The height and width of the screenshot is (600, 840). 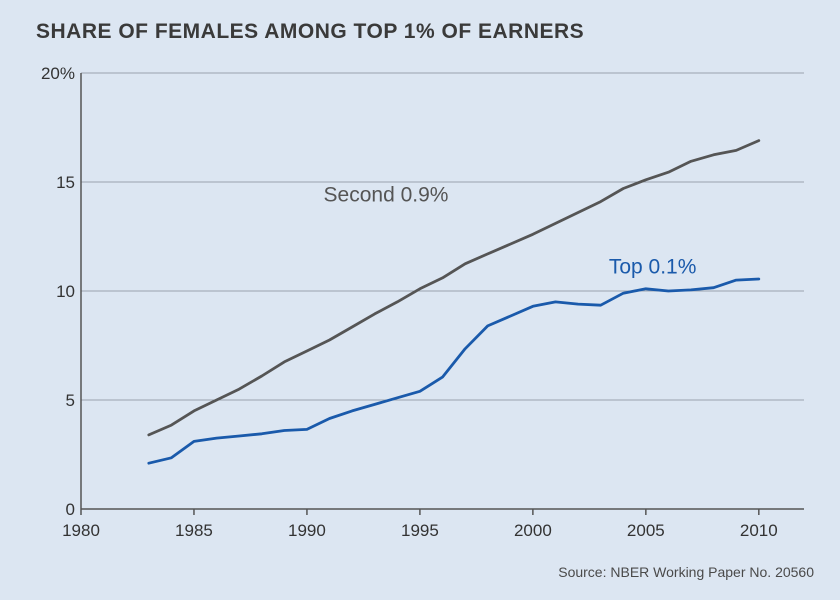 I want to click on y-tick-label-5: 5, so click(x=70, y=400).